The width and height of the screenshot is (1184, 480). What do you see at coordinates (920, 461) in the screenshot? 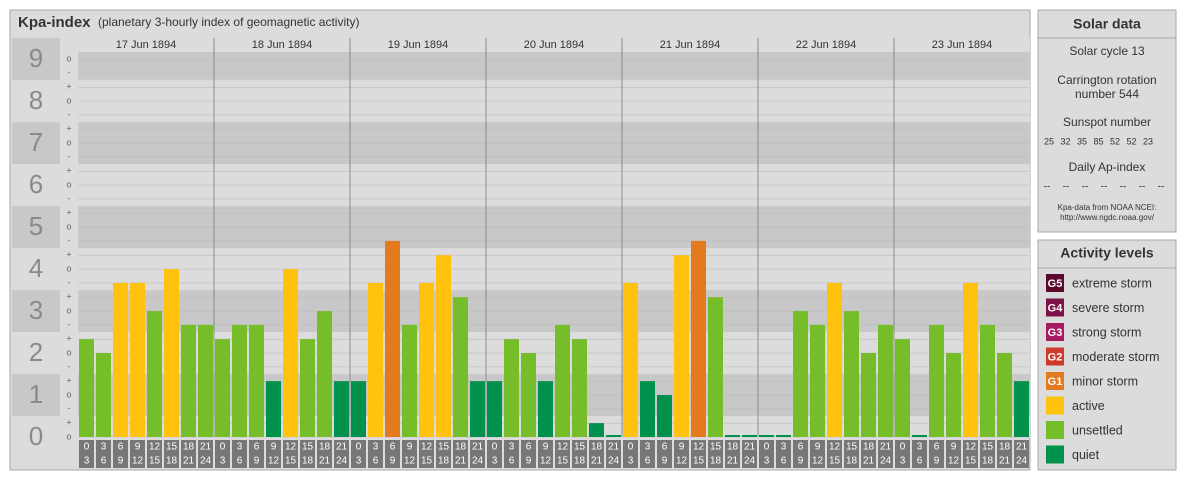
I see `hour-end: 6` at bounding box center [920, 461].